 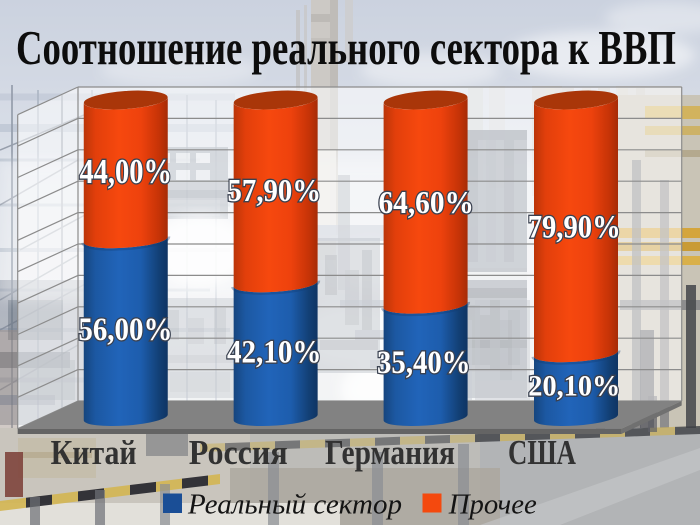 I want to click on svg-text: 57,90%, so click(x=275, y=190).